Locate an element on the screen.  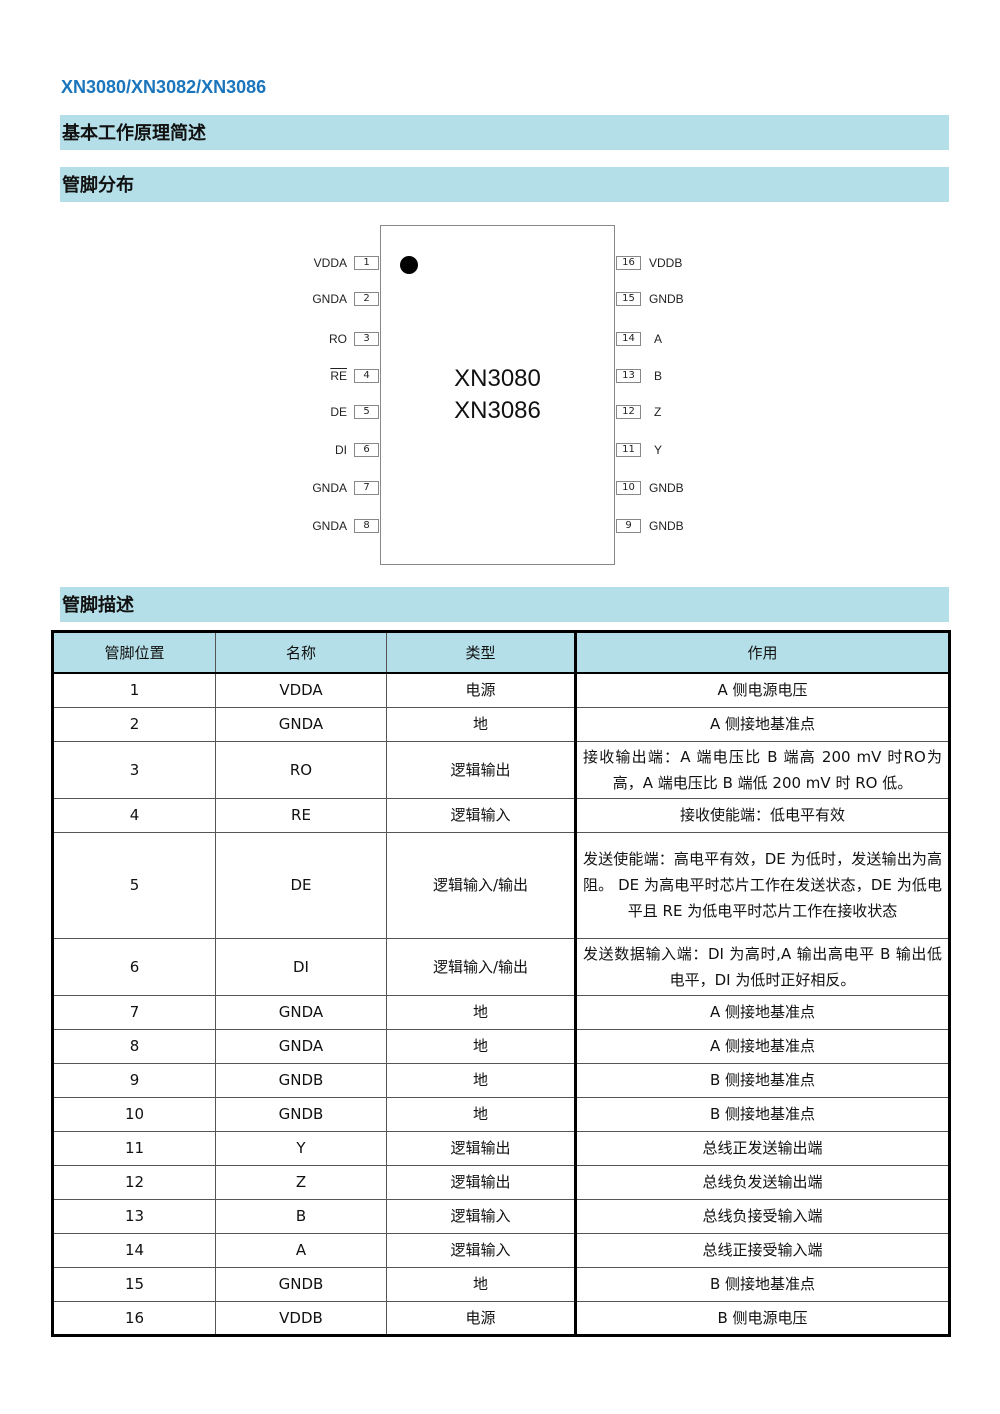
pin-label: Y is located at coordinates (658, 450).